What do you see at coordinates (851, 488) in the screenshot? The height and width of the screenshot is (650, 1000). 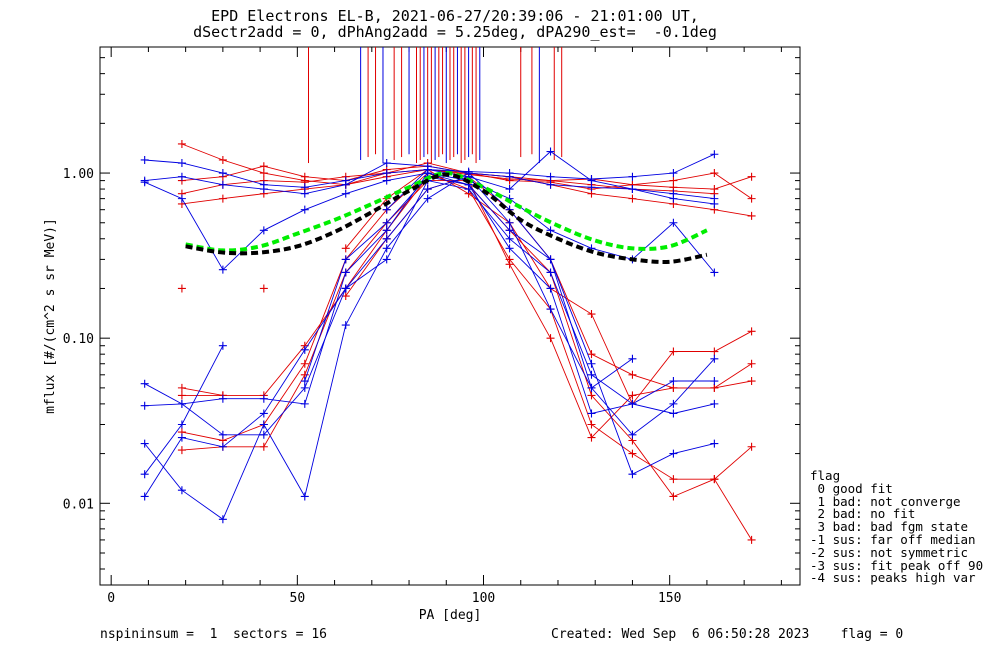 I see `legend-item: 0 good fit` at bounding box center [851, 488].